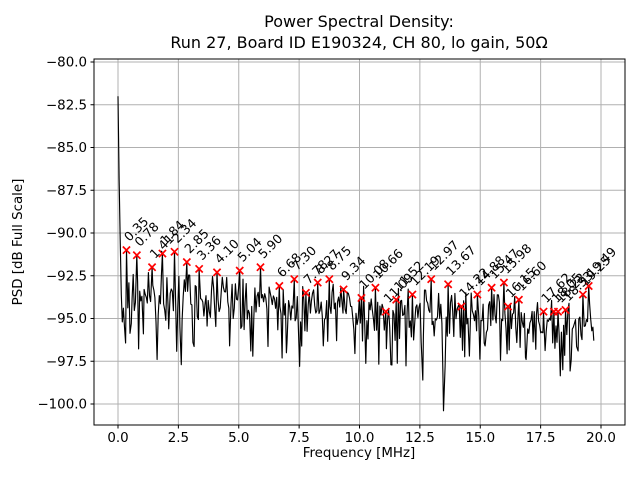 This screenshot has height=480, width=640. Describe the element at coordinates (62, 405) in the screenshot. I see `y-tick-label: −100.0` at that location.